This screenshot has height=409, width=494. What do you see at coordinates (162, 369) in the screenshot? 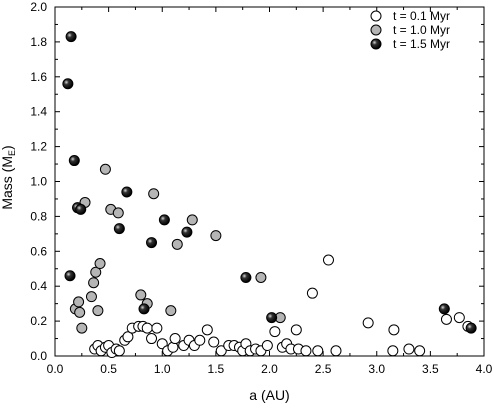
I see `x-tick-label: 1.0` at bounding box center [162, 369].